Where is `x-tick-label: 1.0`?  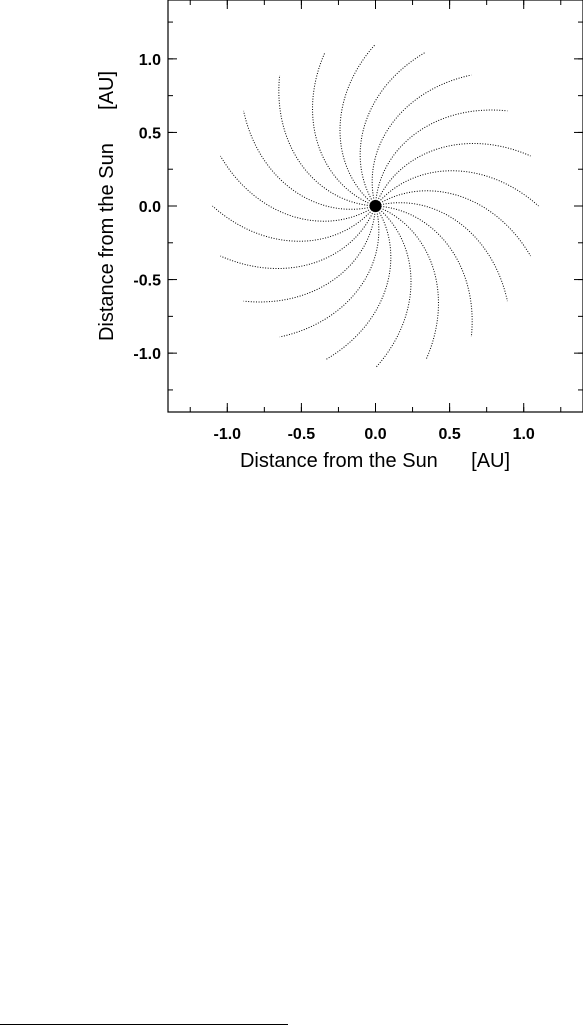 x-tick-label: 1.0 is located at coordinates (524, 434).